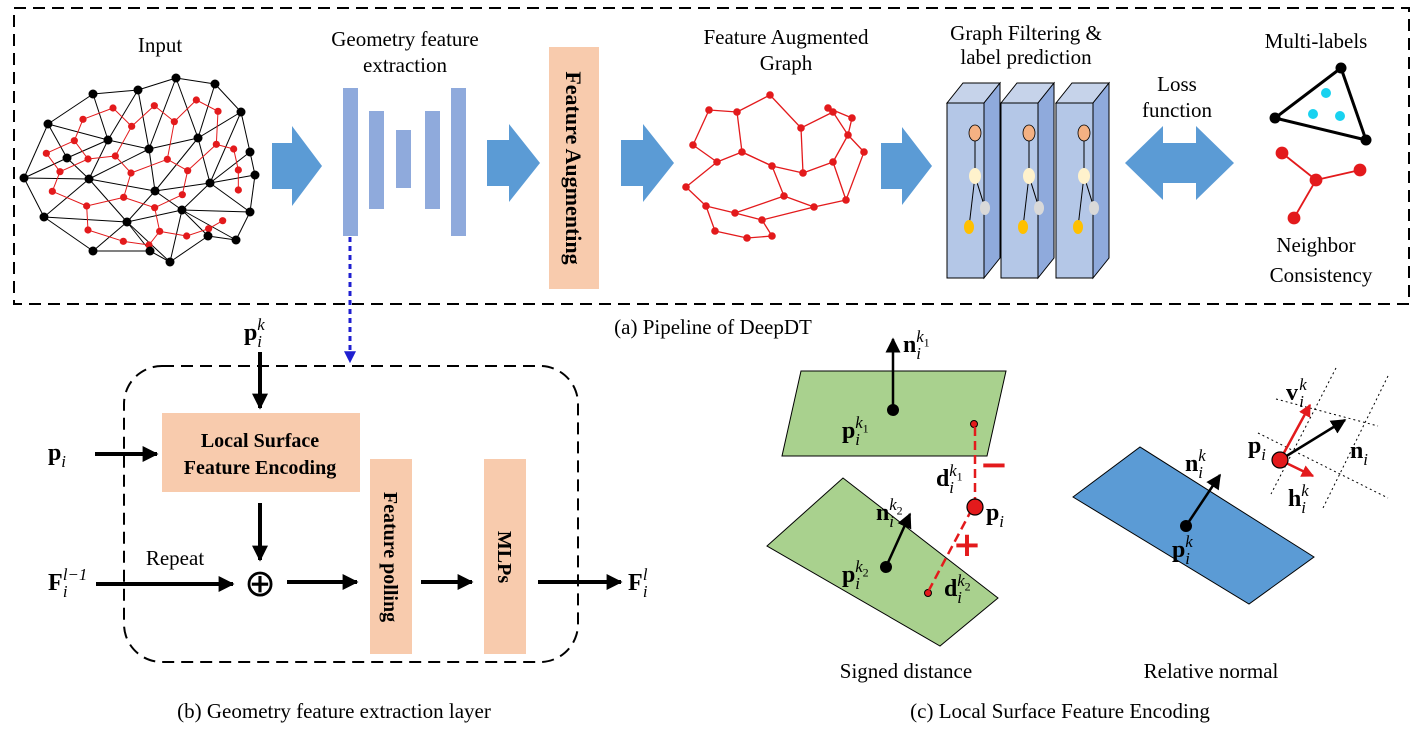  I want to click on math-rn-n-ik-text: nk i, so click(1195, 464).